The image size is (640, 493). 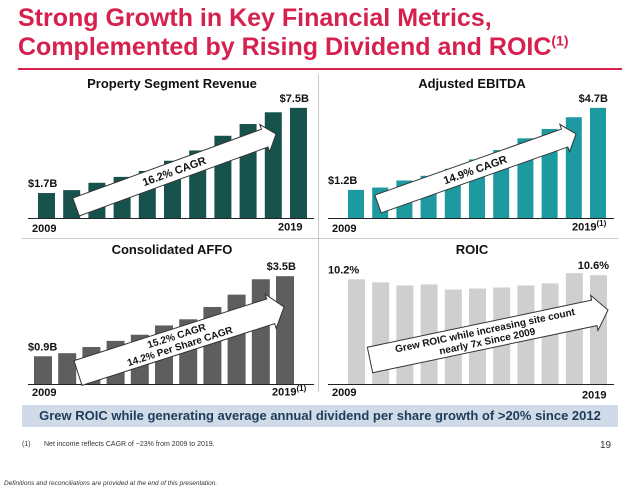 I want to click on end-value-label: $3.5B, so click(x=281, y=267).